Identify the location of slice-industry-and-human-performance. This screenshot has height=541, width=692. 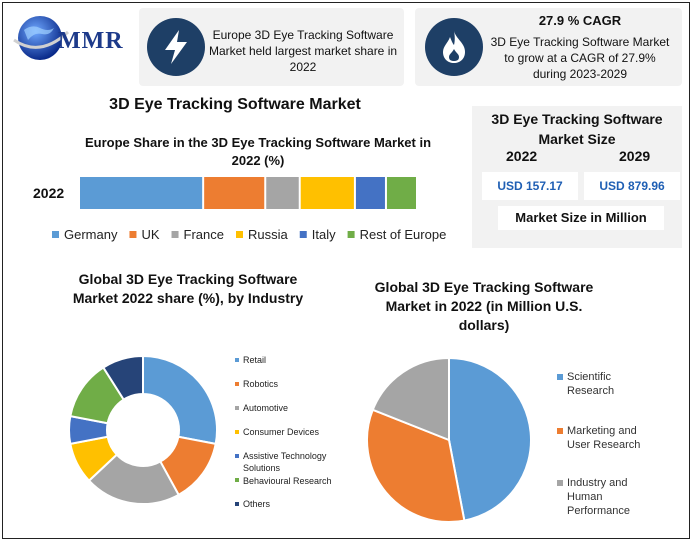
(410, 399).